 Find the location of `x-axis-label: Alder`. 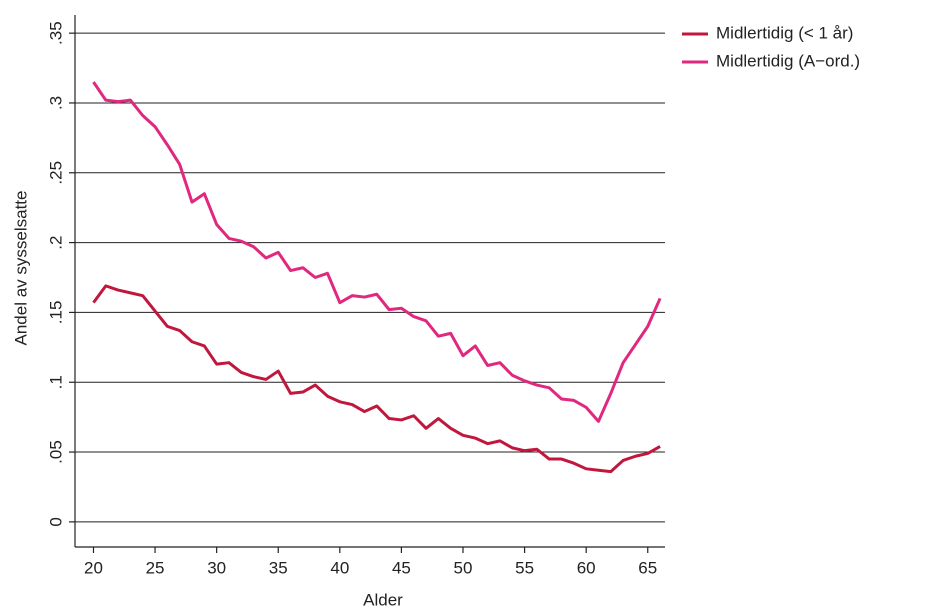

x-axis-label: Alder is located at coordinates (383, 599).